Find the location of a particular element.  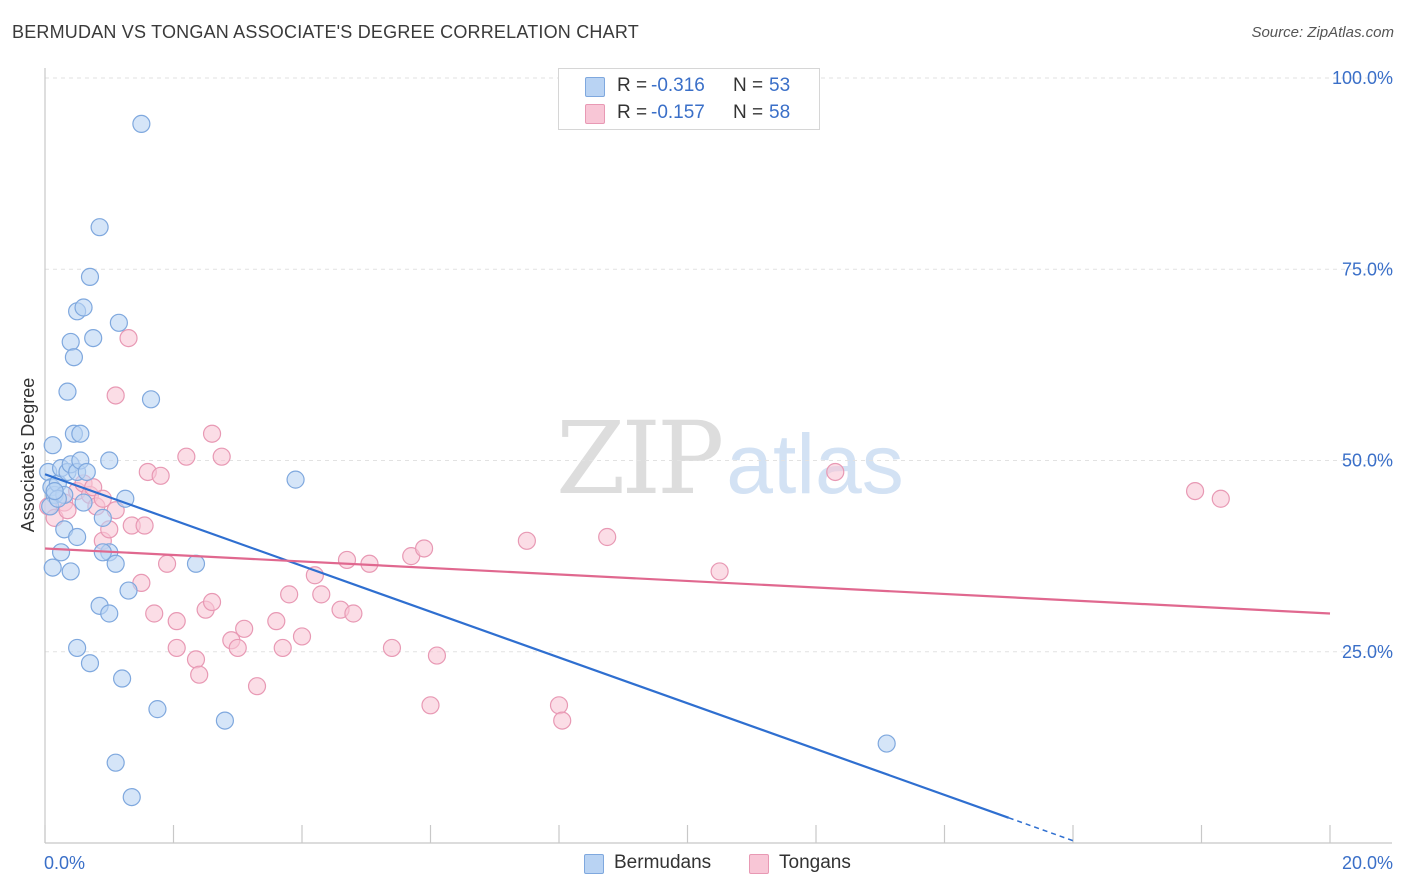

y-tick-label: 75.0% is located at coordinates (1367, 269).